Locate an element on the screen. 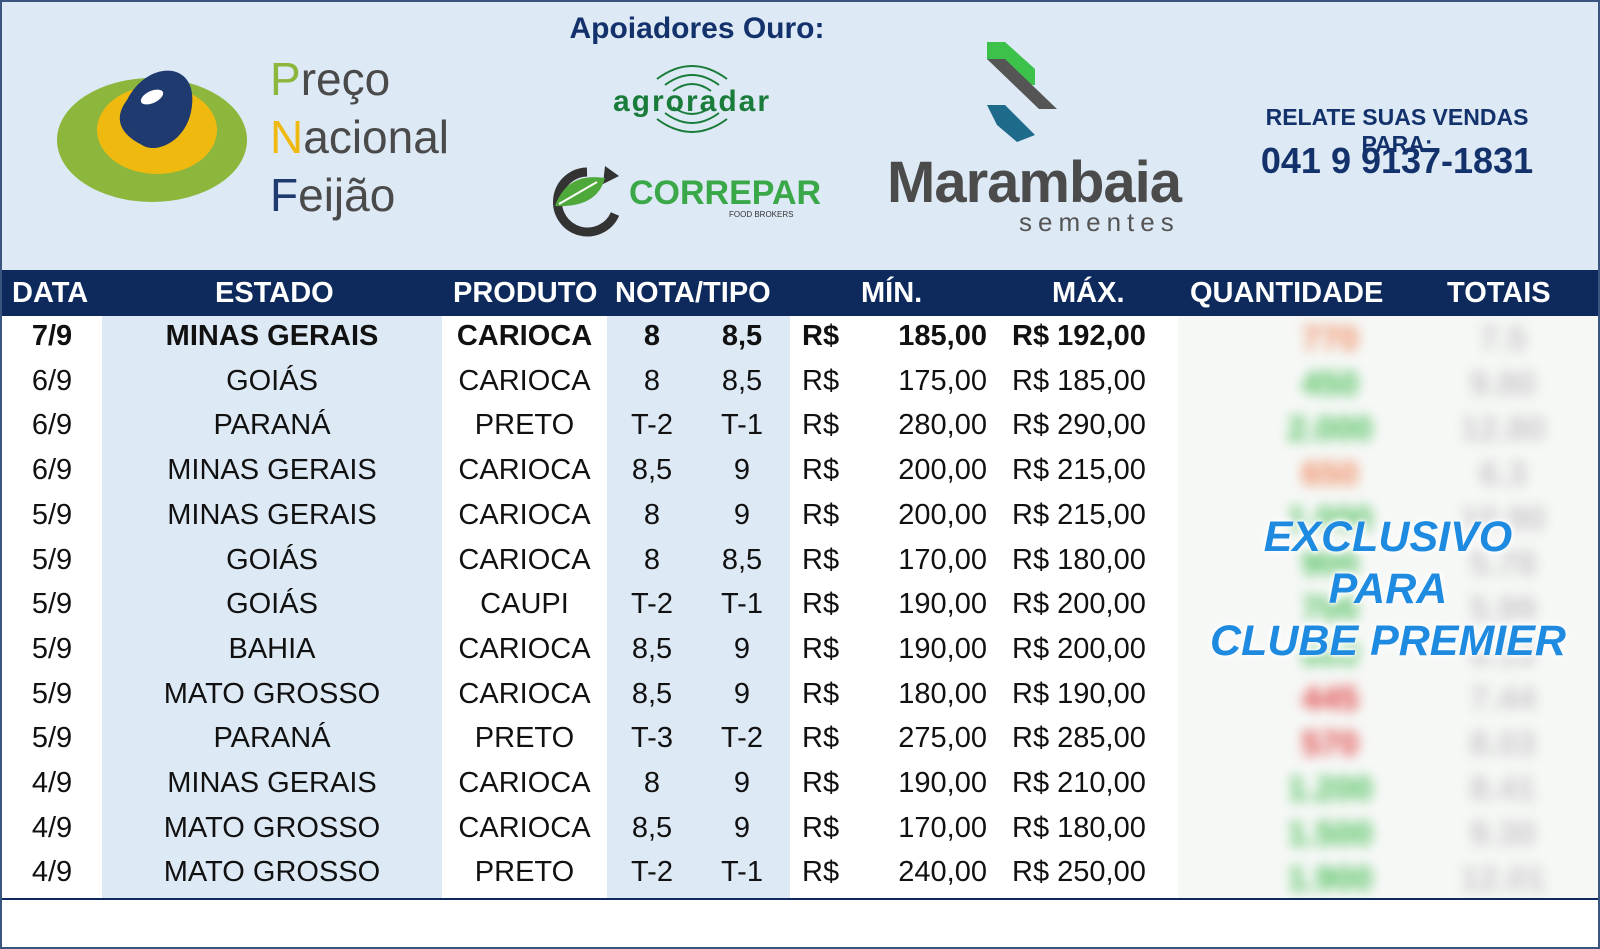  premium-line: CLUBE PREMIER is located at coordinates (1388, 641).